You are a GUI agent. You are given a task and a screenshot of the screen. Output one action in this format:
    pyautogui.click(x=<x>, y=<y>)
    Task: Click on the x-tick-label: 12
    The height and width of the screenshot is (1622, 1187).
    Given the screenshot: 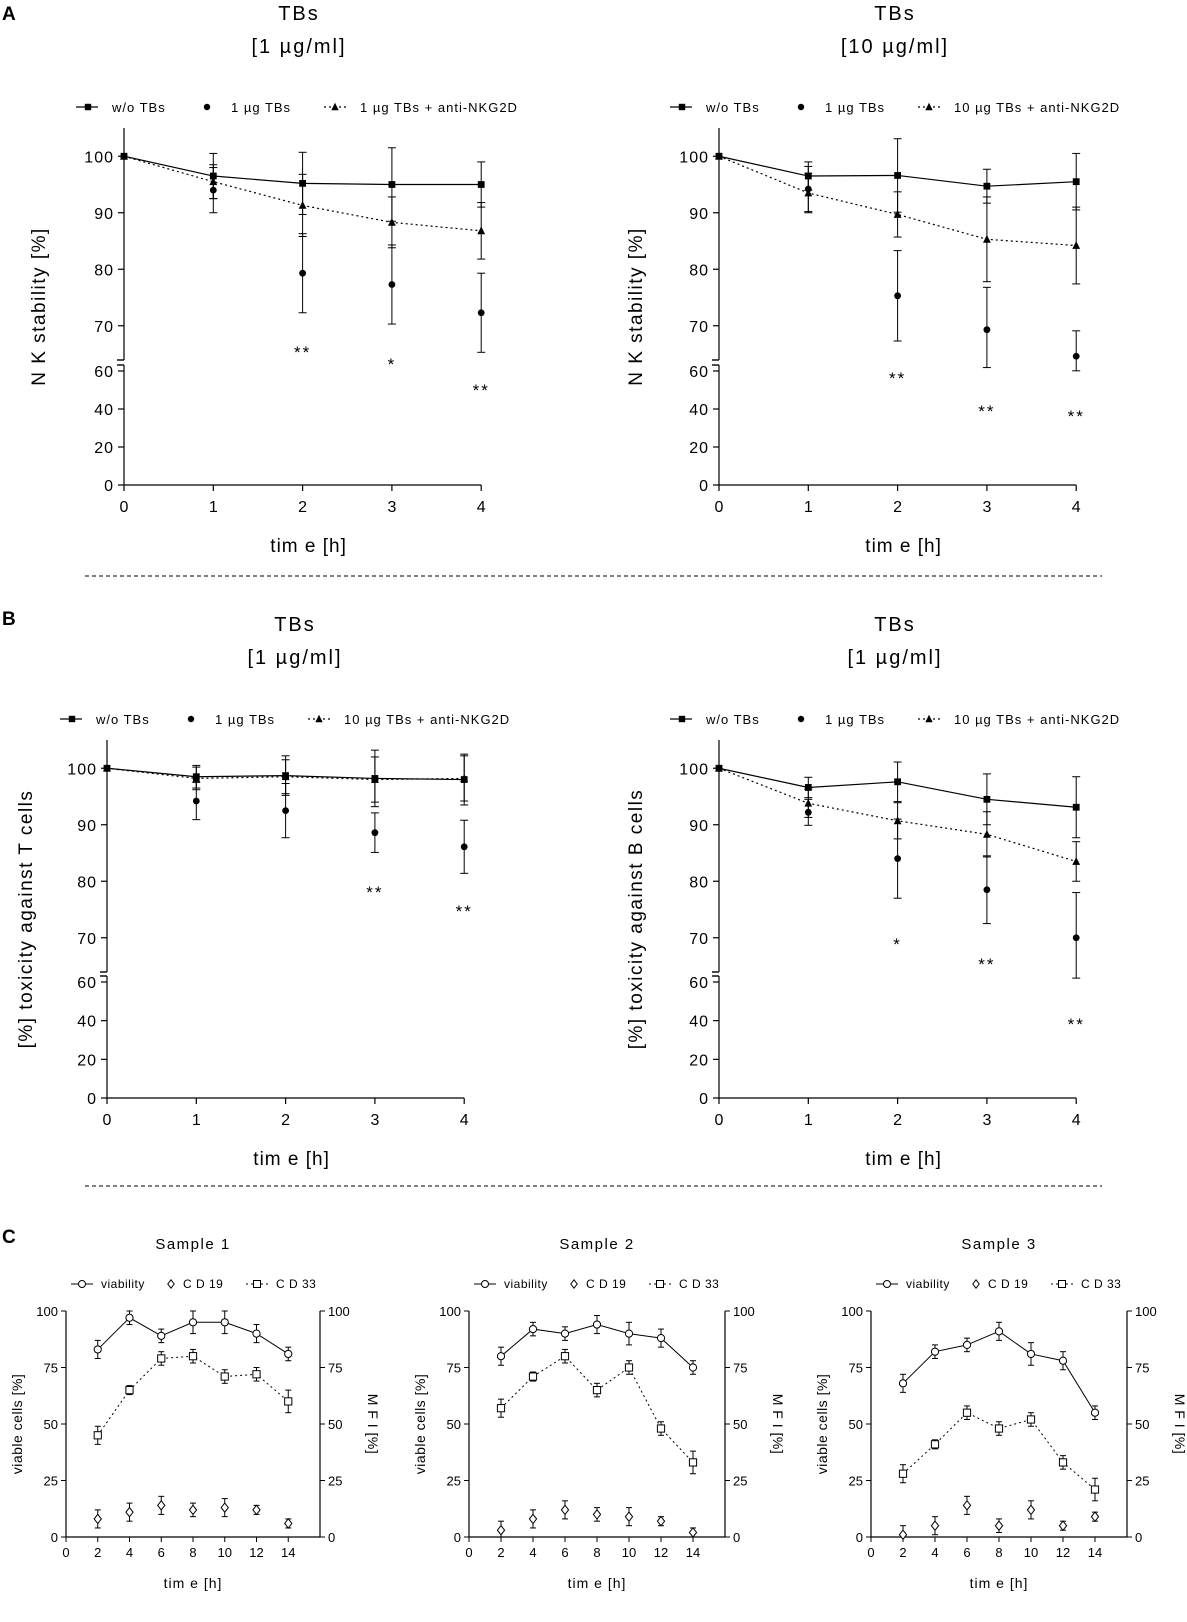 What is the action you would take?
    pyautogui.click(x=1063, y=1552)
    